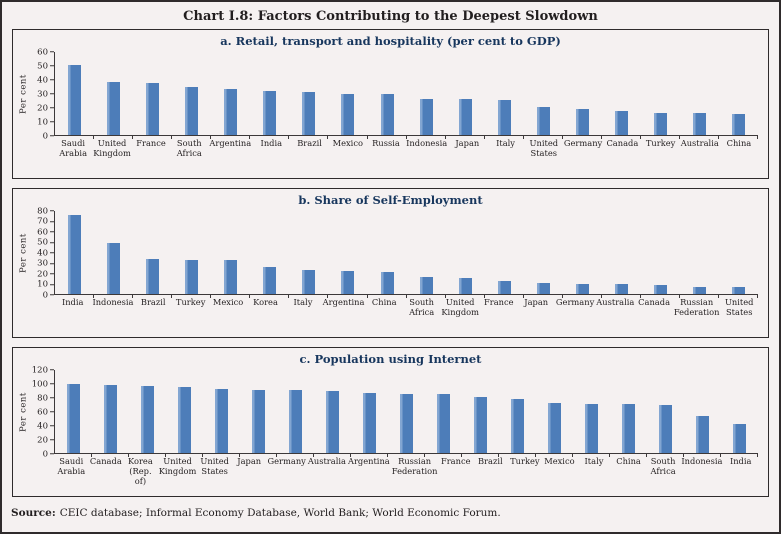  What do you see at coordinates (286, 461) in the screenshot?
I see `x-category-label: Germany` at bounding box center [286, 461].